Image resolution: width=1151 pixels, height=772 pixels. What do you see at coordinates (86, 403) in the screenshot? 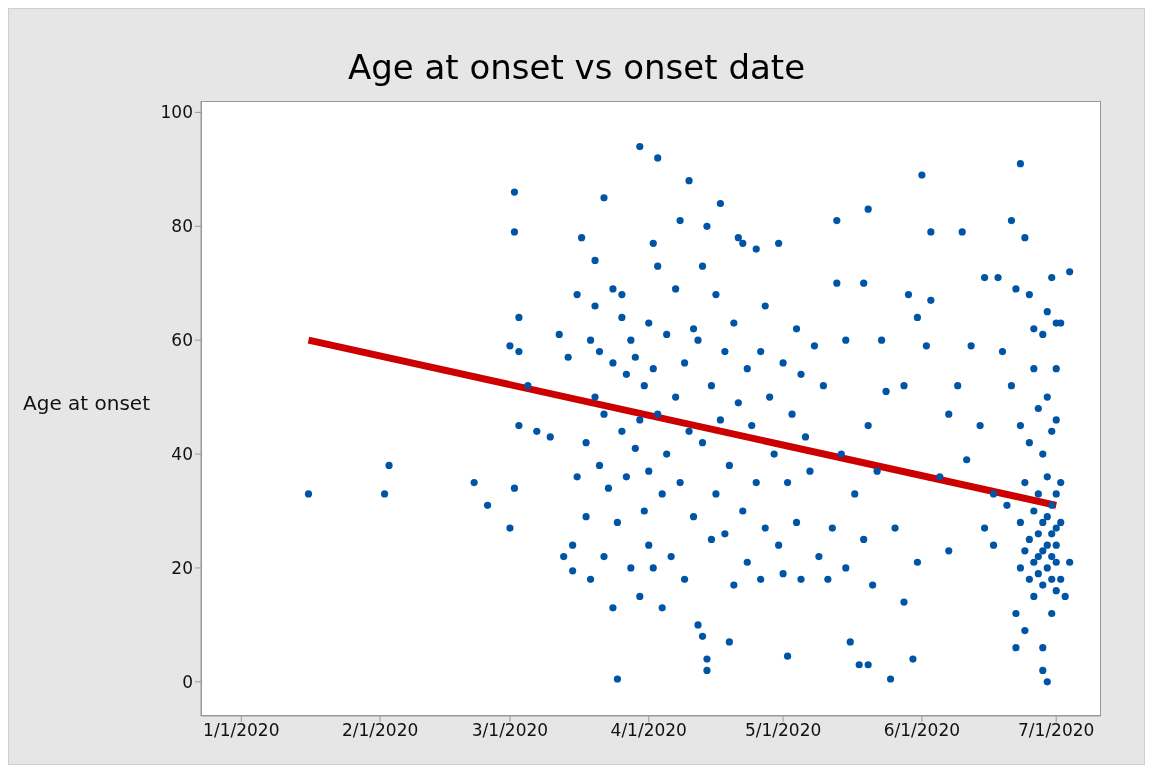
I see `y-axis-title: Age at onset` at bounding box center [86, 403].